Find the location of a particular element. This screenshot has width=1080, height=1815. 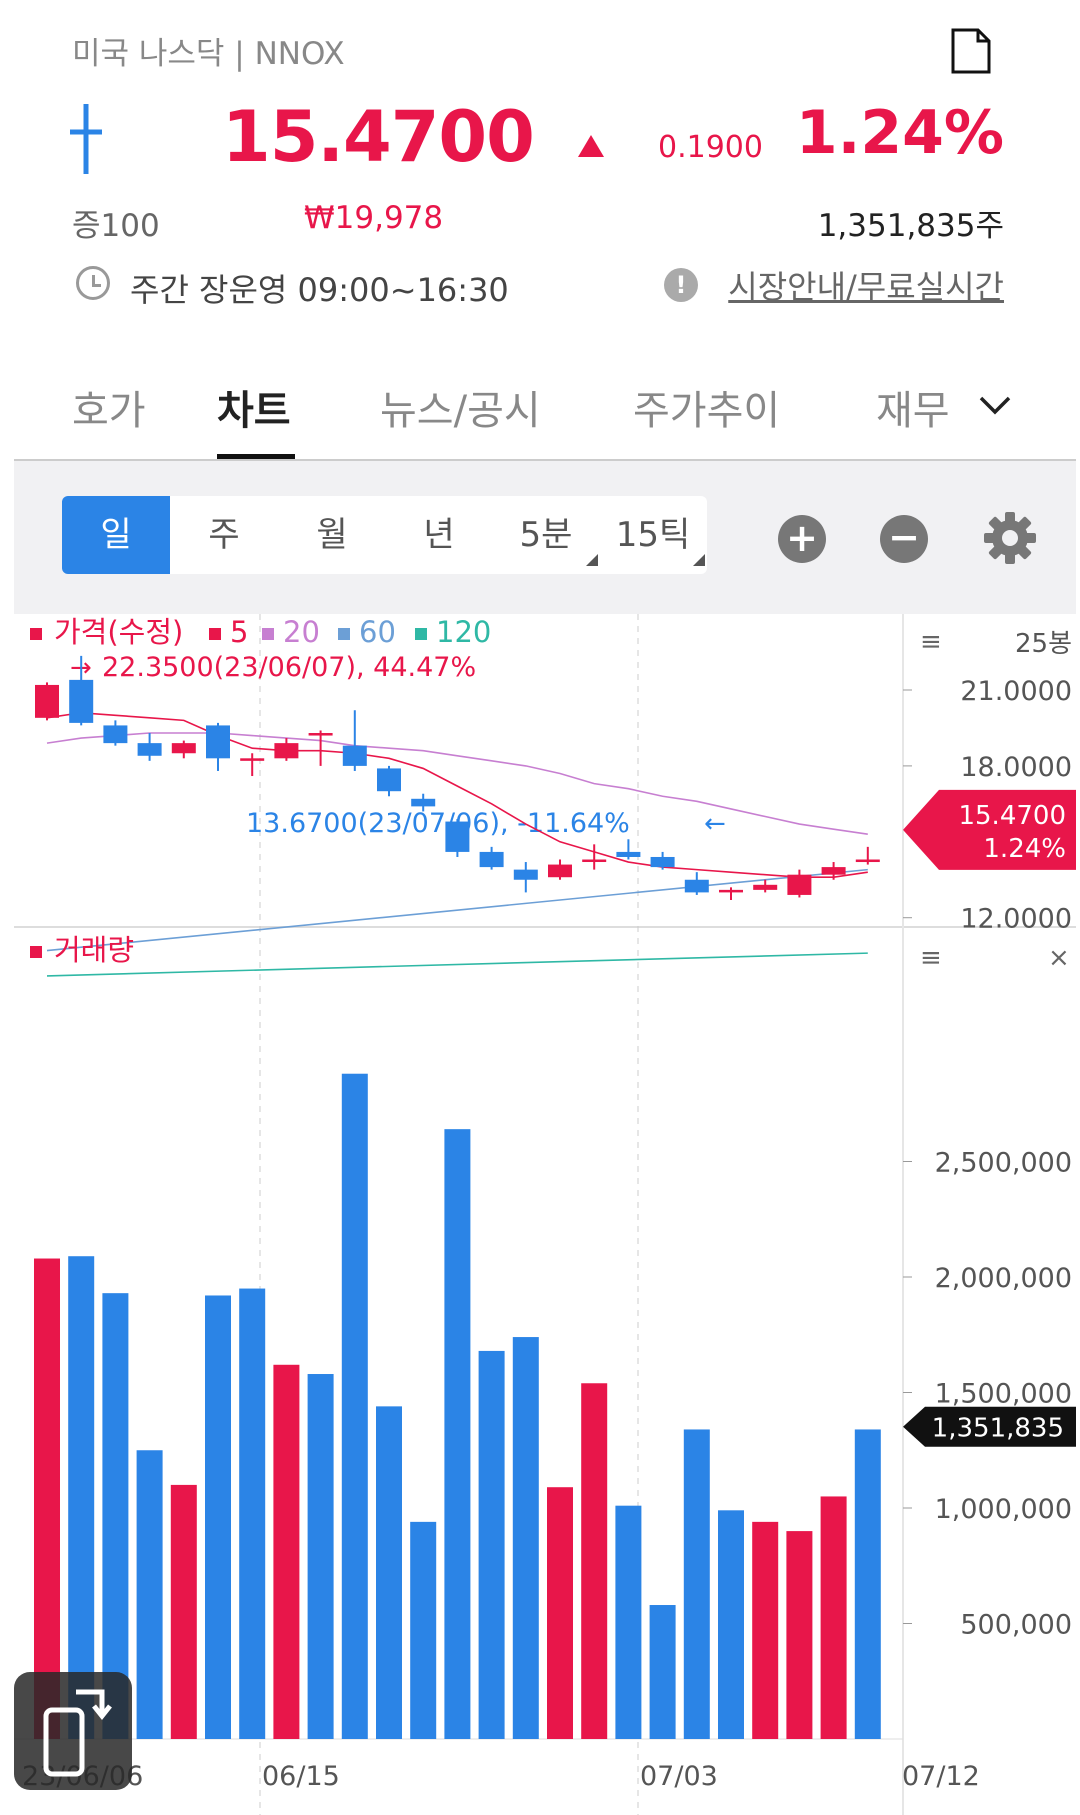

price-axis-ticks: 21.0000 18.0000 12.0000 is located at coordinates (987, 805).